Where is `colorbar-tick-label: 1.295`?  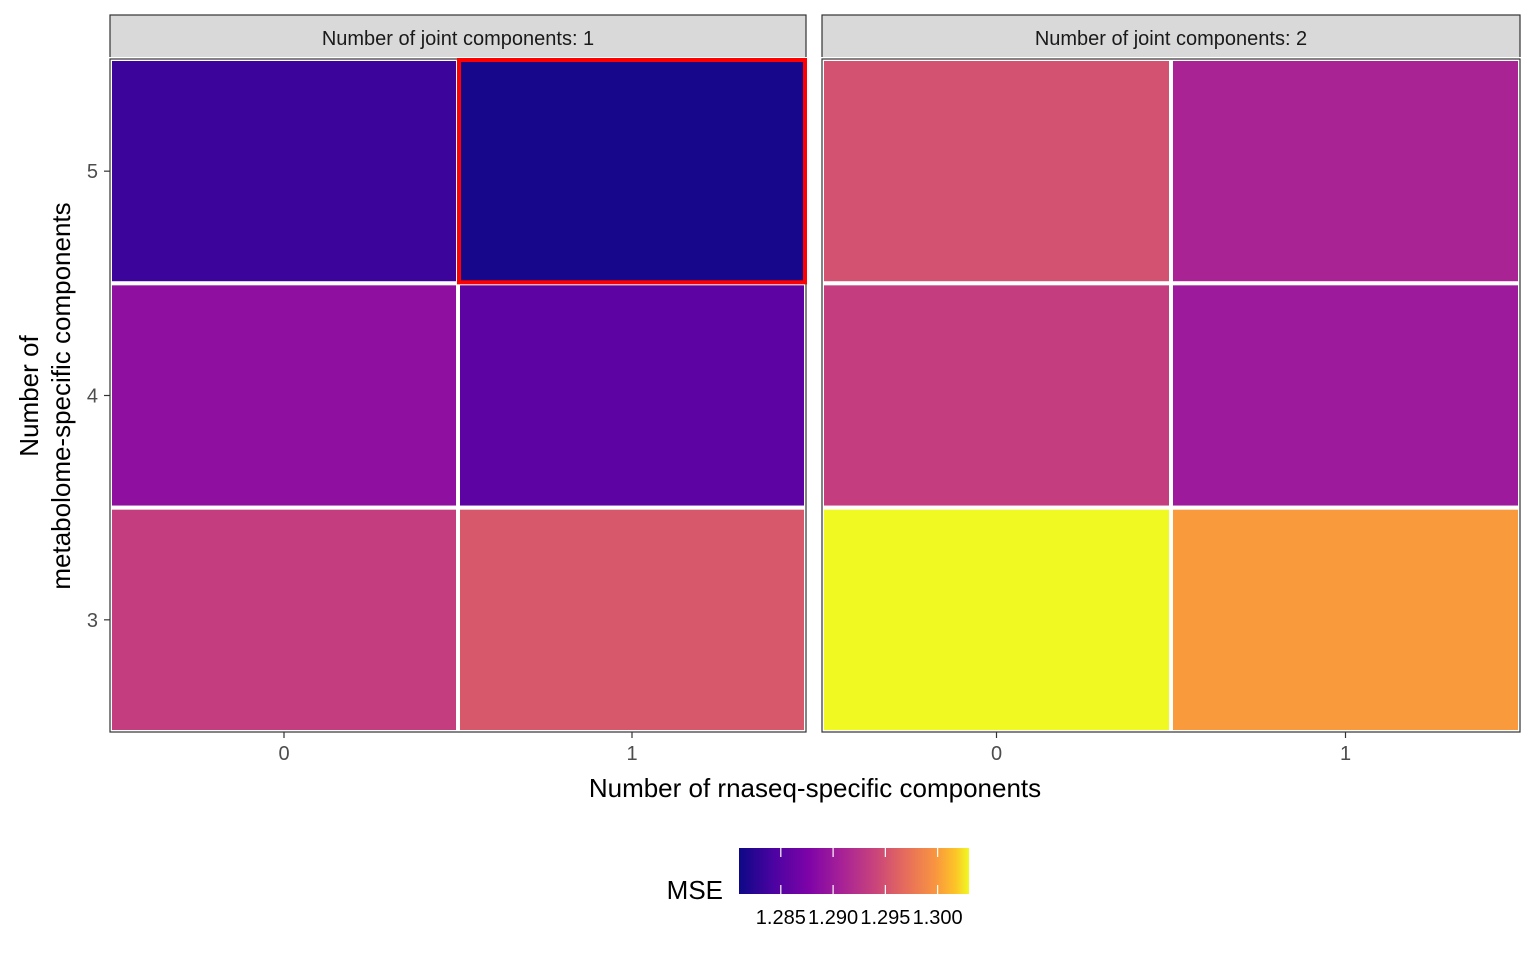
colorbar-tick-label: 1.295 is located at coordinates (885, 918).